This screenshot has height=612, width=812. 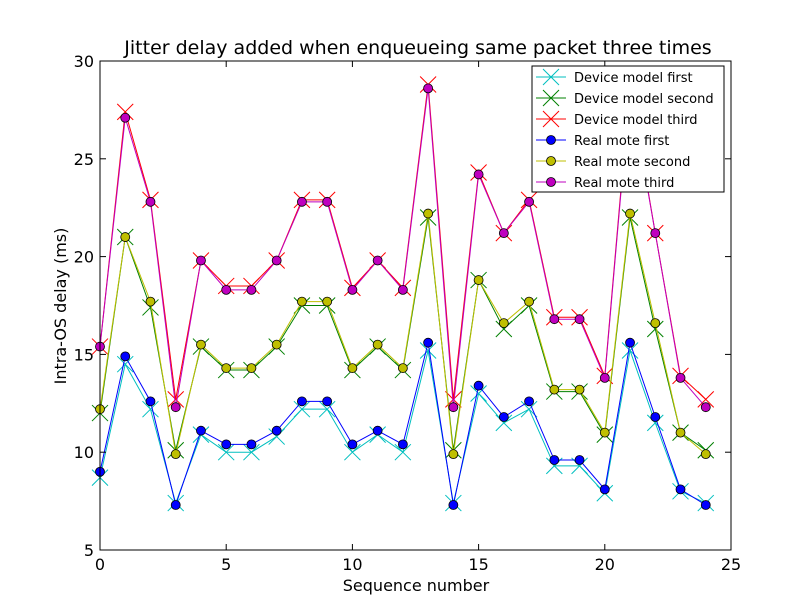 What do you see at coordinates (89, 550) in the screenshot?
I see `y-tick-label: 5` at bounding box center [89, 550].